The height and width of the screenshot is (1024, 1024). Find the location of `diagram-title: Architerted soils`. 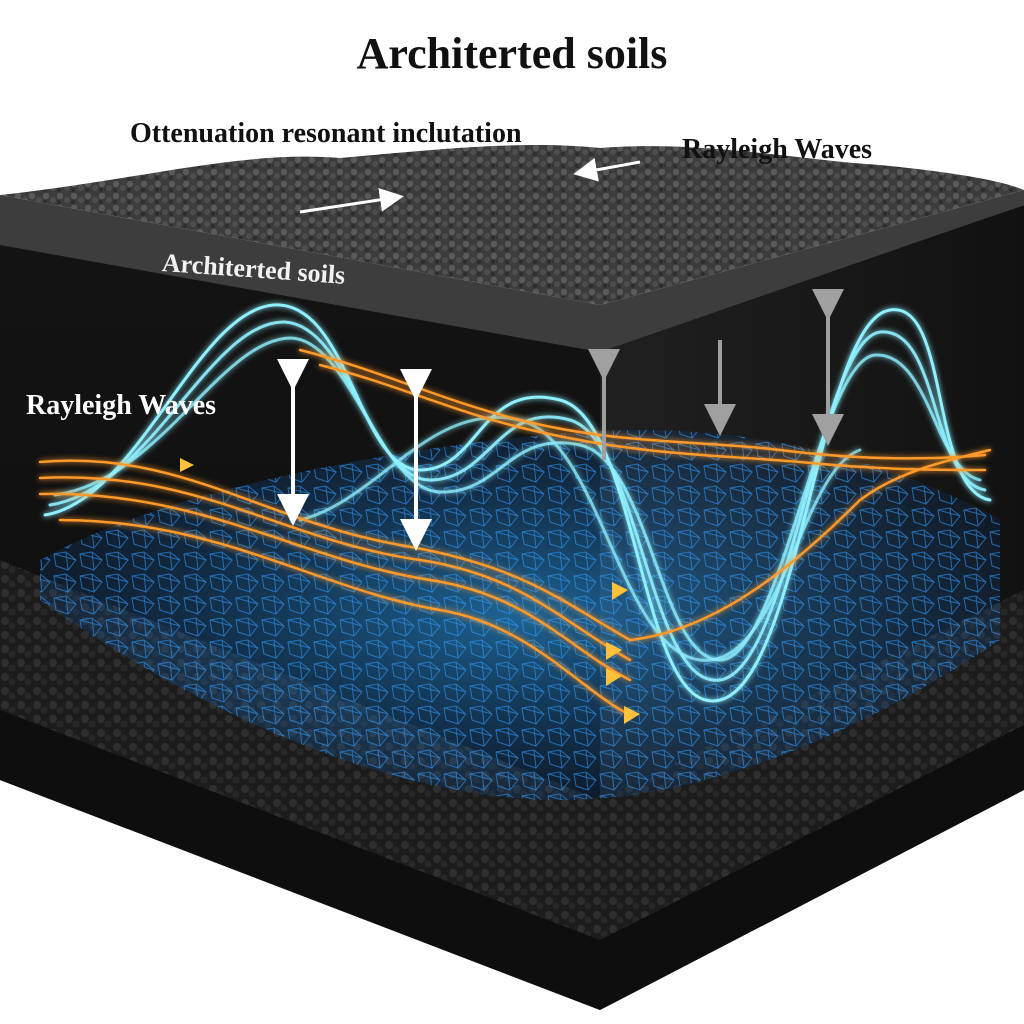

diagram-title: Architerted soils is located at coordinates (512, 53).